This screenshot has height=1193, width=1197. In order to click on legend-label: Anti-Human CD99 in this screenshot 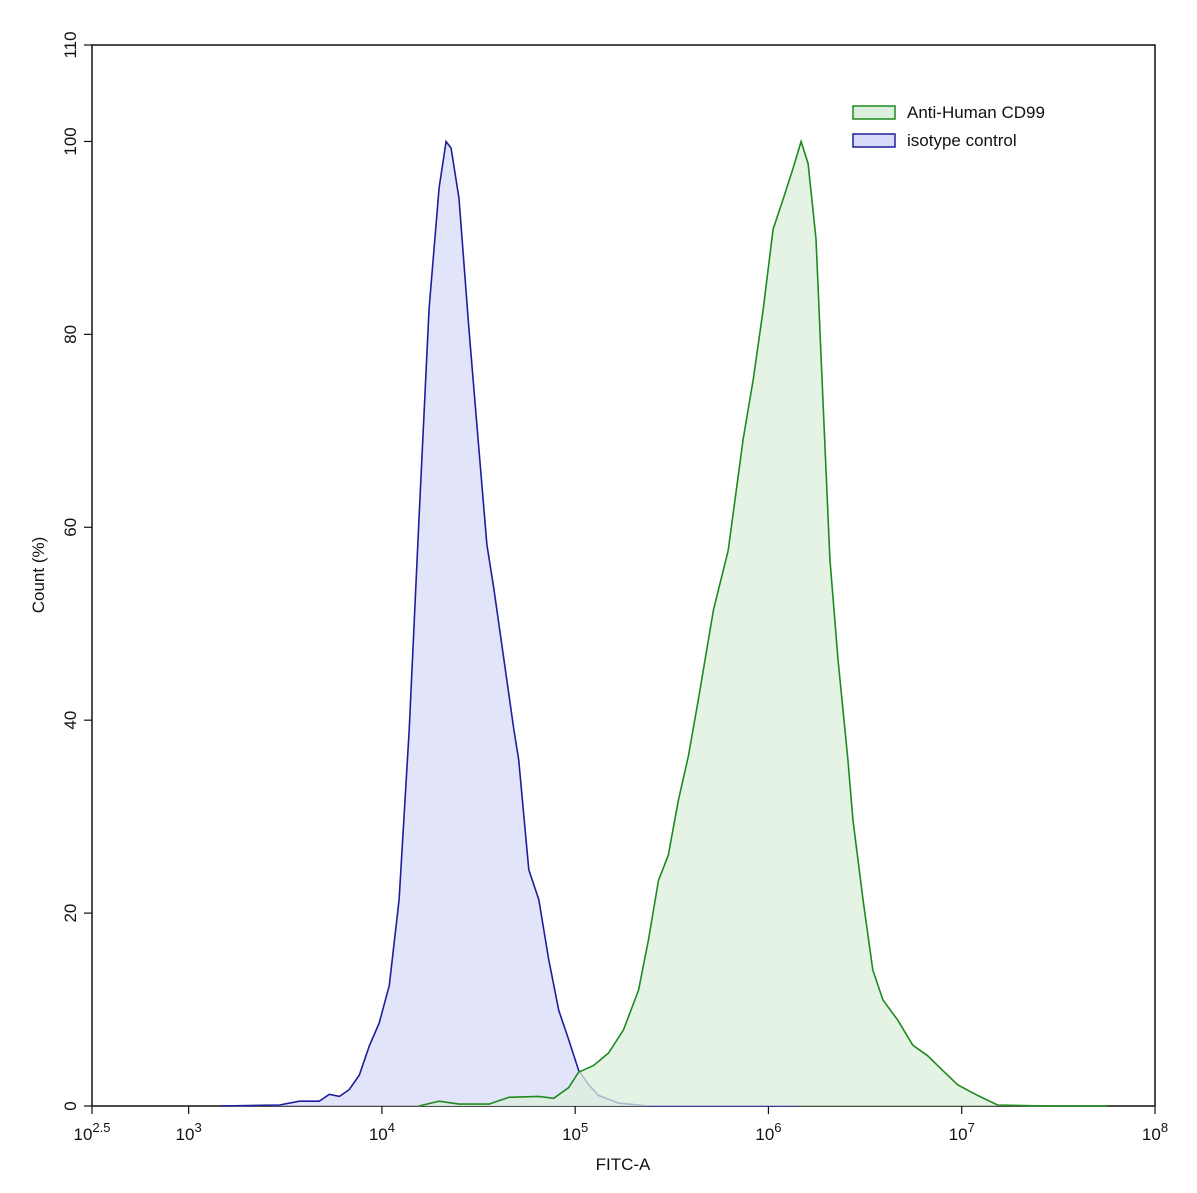, I will do `click(976, 112)`.